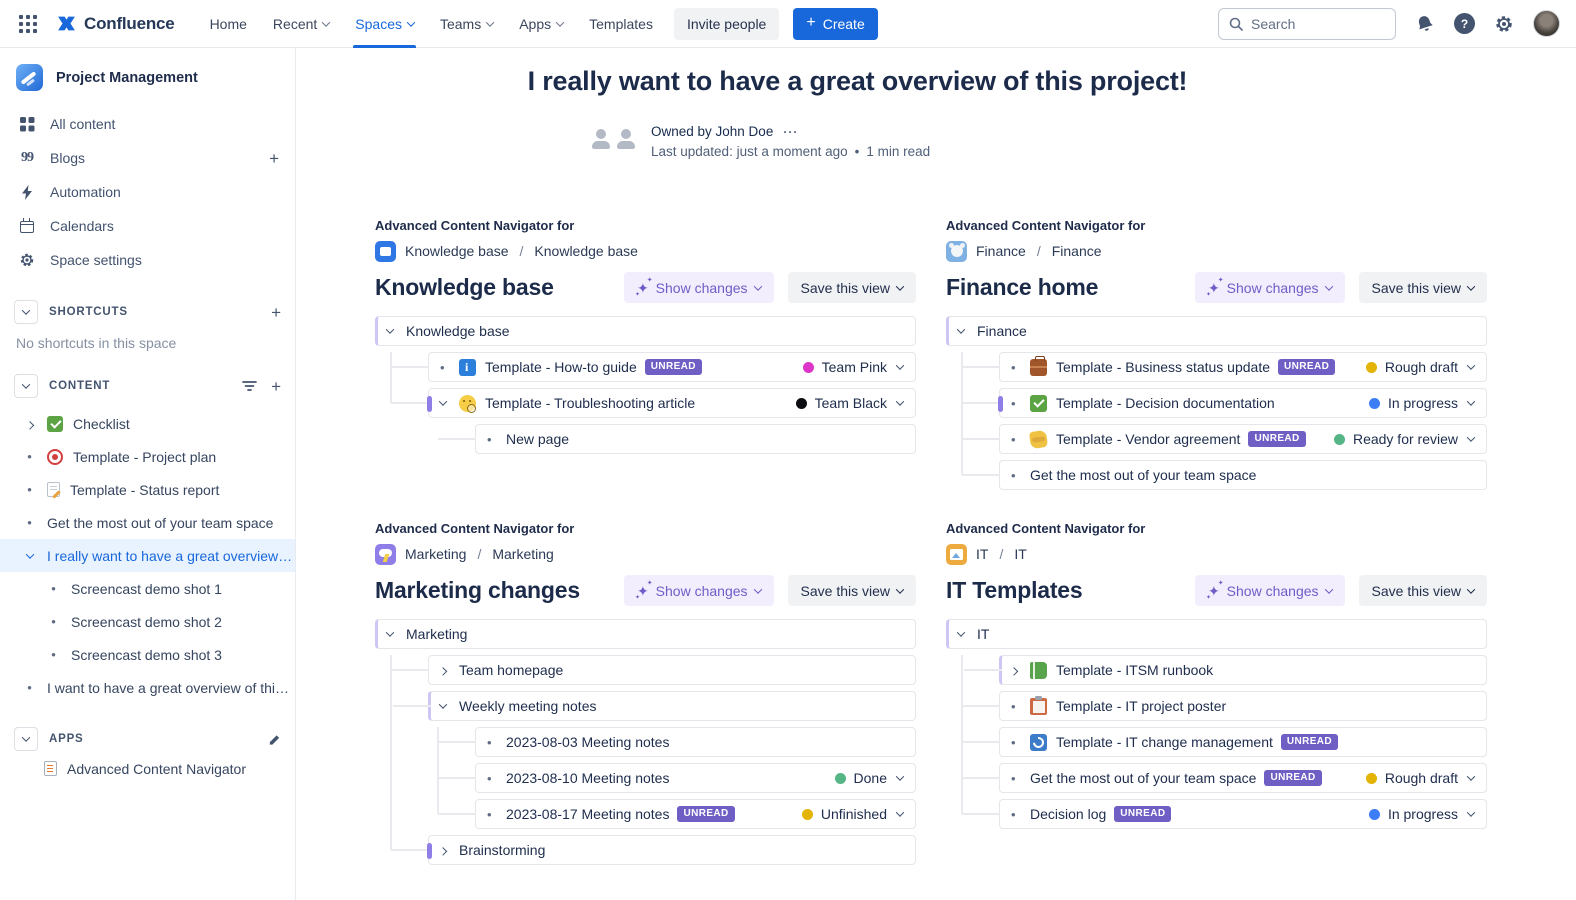 The height and width of the screenshot is (900, 1576). I want to click on content-collapse-toggle, so click(26, 386).